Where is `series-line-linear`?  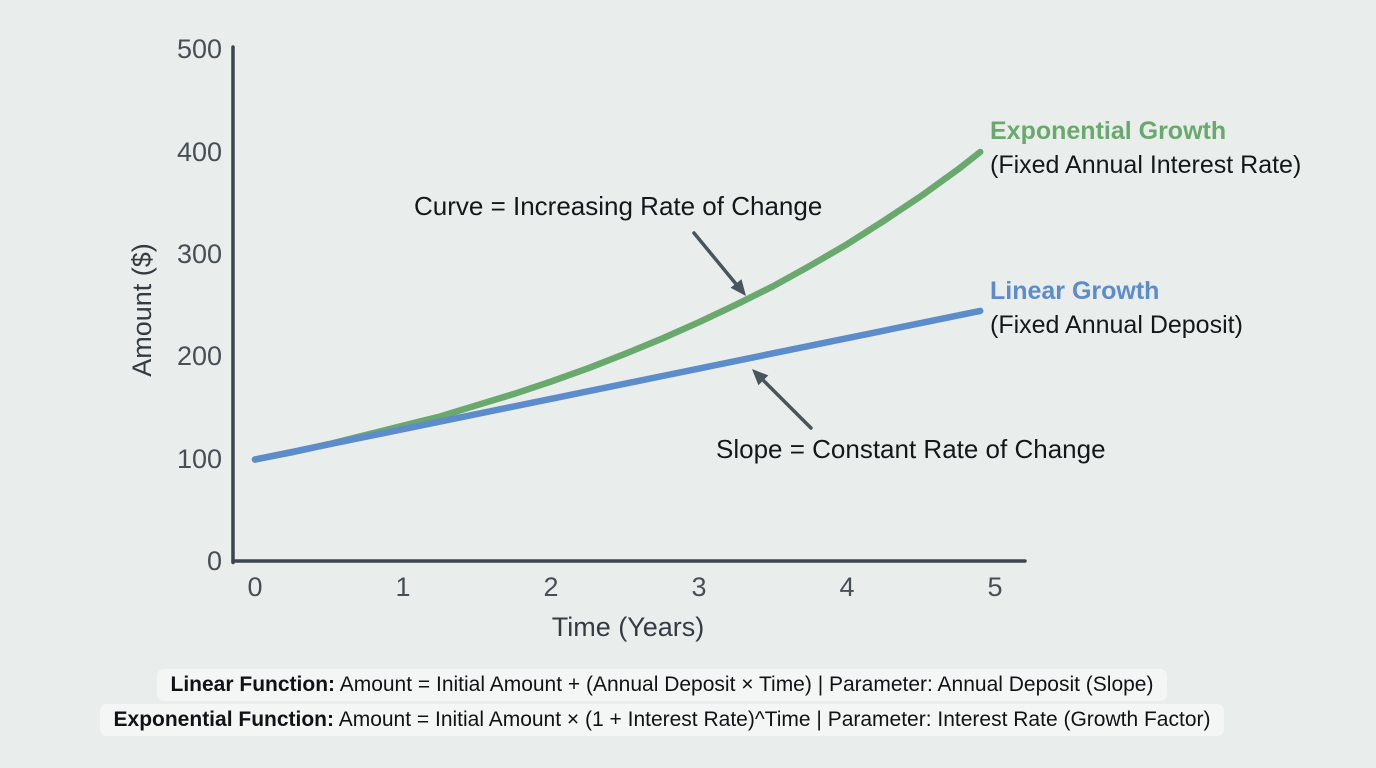 series-line-linear is located at coordinates (617, 385).